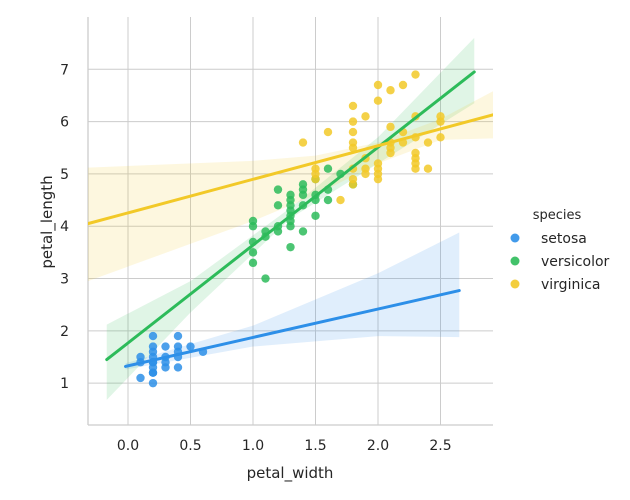 The height and width of the screenshot is (500, 630). What do you see at coordinates (47, 221) in the screenshot?
I see `y-axis-label: petal_length` at bounding box center [47, 221].